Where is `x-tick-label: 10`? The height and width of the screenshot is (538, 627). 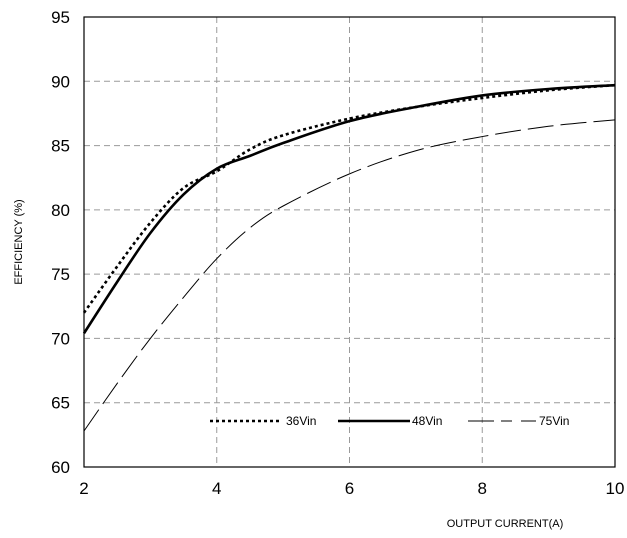
x-tick-label: 10 is located at coordinates (615, 488).